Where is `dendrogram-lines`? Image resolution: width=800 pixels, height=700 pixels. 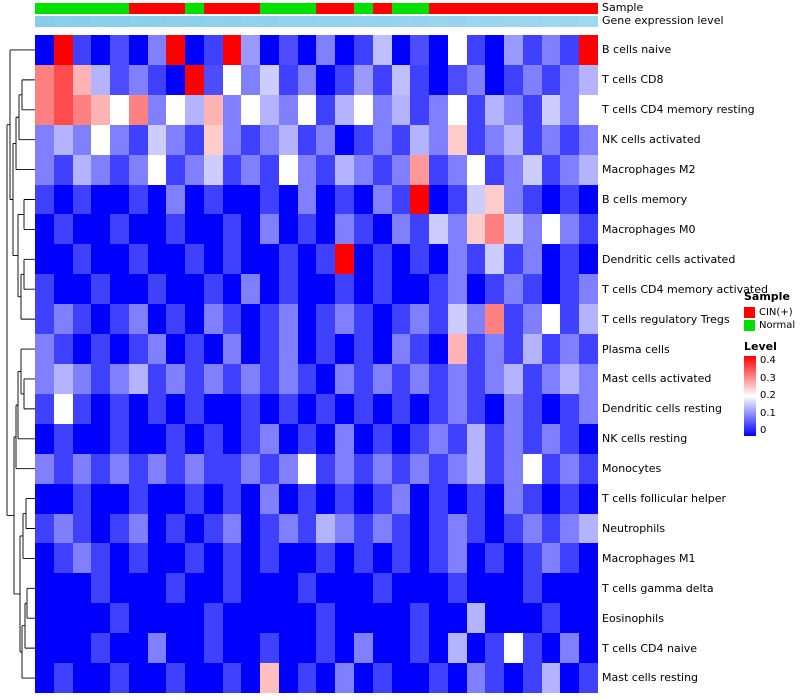 dendrogram-lines is located at coordinates (20, 364).